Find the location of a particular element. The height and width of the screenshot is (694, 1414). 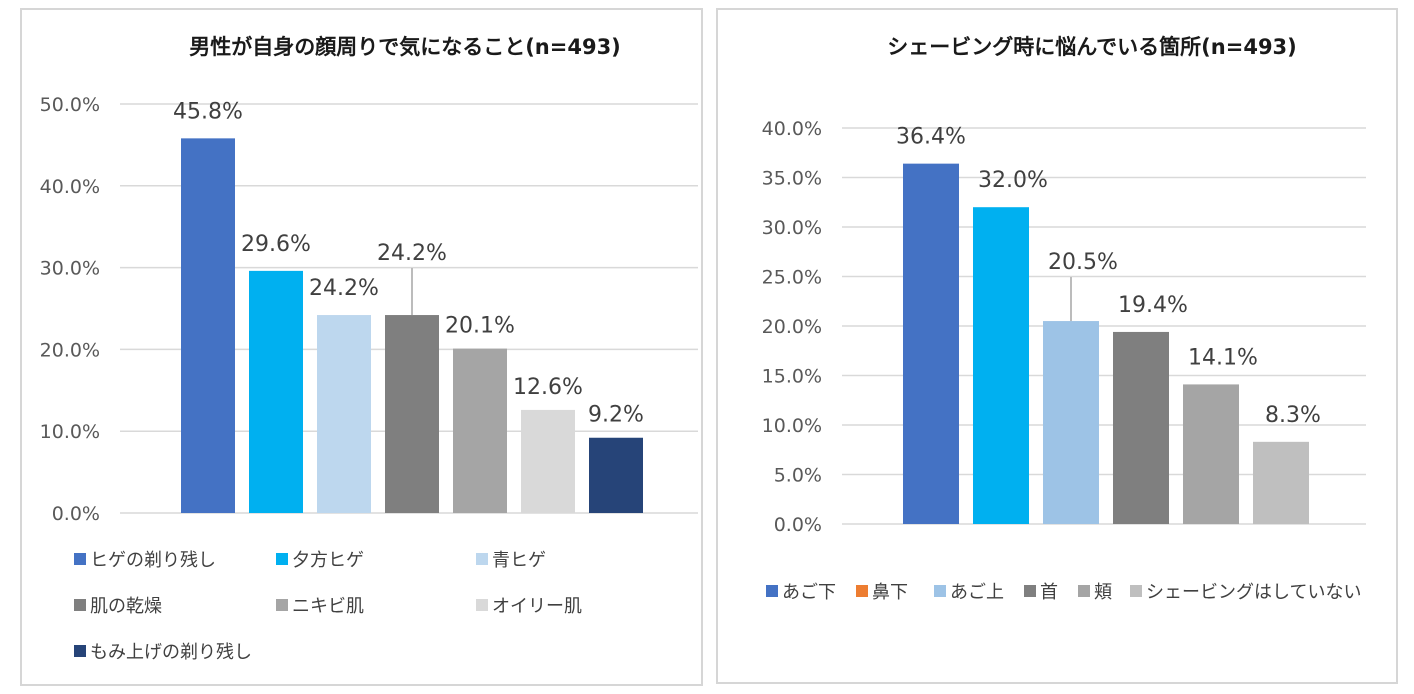

y-tick-label: 15.0% is located at coordinates (792, 377).